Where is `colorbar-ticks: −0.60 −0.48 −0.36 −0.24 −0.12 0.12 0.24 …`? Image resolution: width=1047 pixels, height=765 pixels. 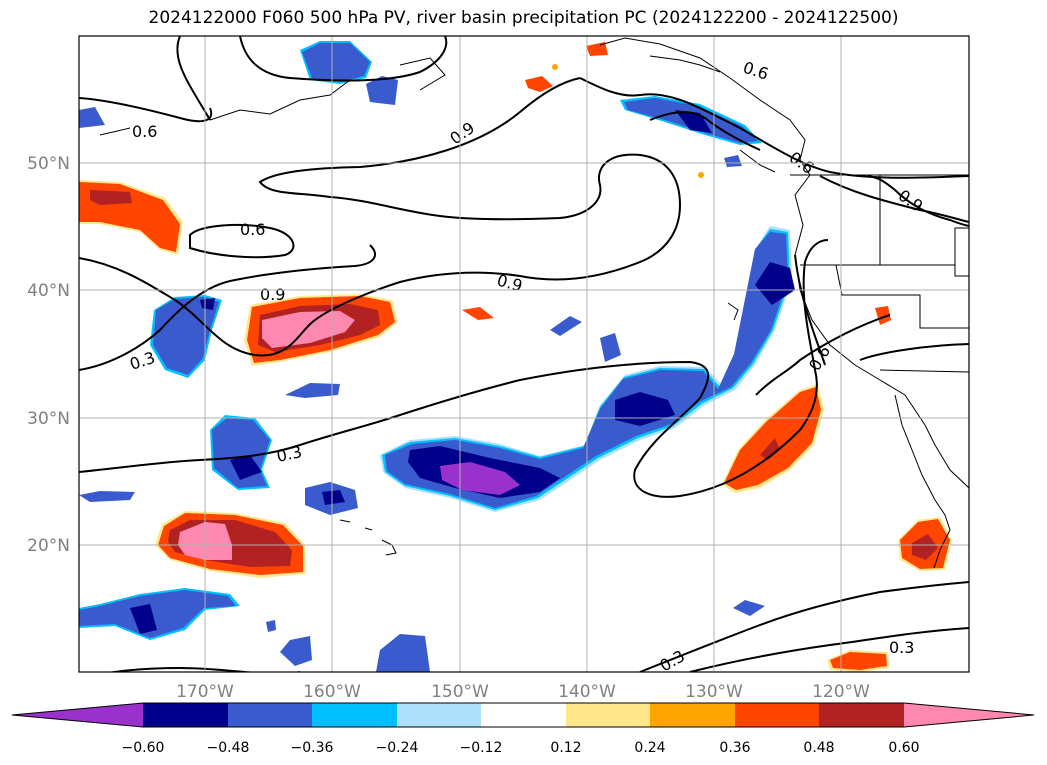 colorbar-ticks: −0.60 −0.48 −0.36 −0.24 −0.12 0.12 0.24 … is located at coordinates (521, 748).